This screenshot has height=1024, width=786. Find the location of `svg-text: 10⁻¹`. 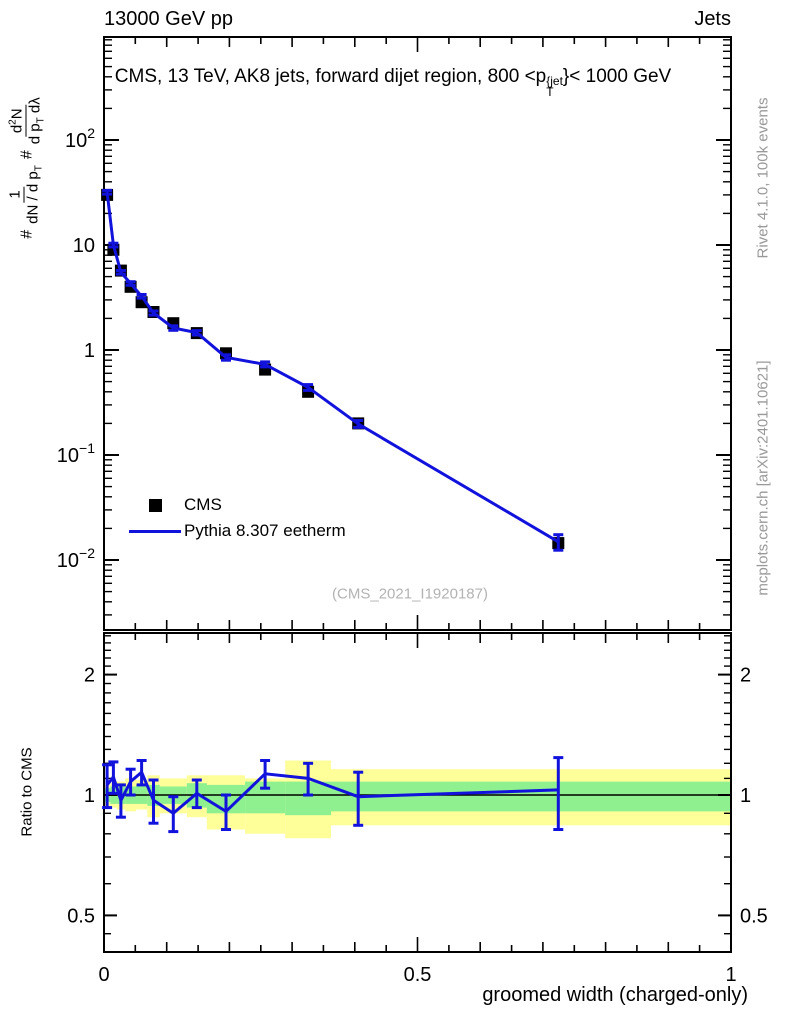

svg-text: 10⁻¹ is located at coordinates (76, 453).